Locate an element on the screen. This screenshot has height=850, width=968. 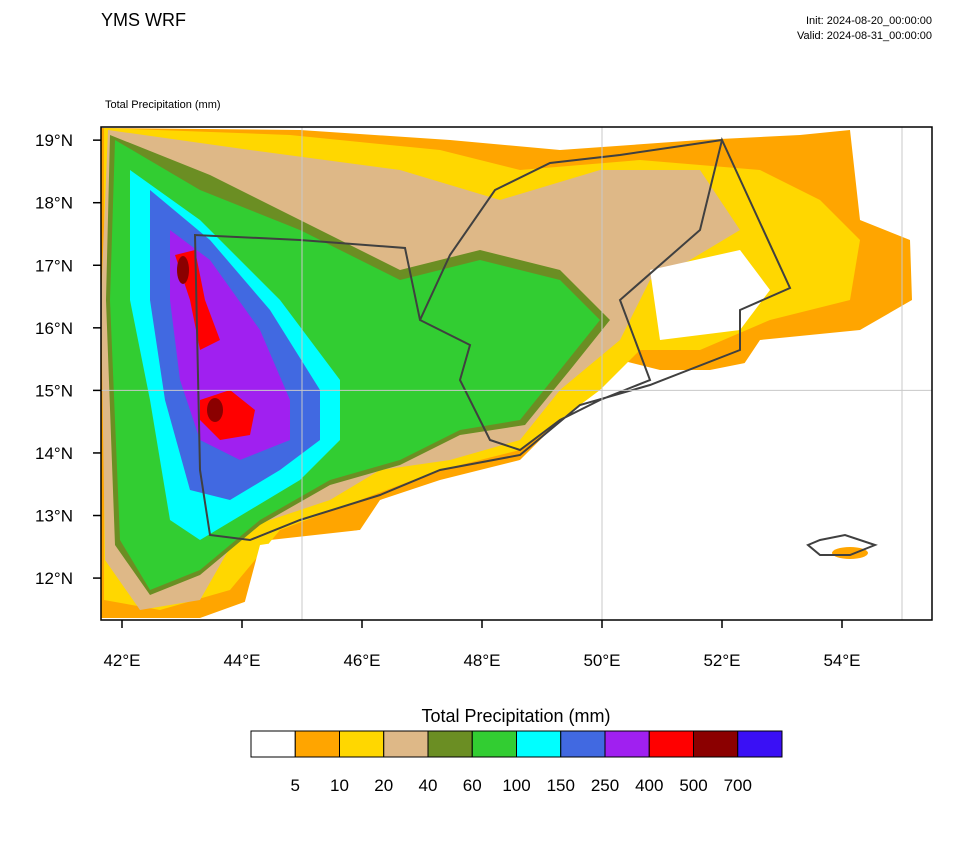
colorbar-title: Total Precipitation (mm) is located at coordinates (515, 716).